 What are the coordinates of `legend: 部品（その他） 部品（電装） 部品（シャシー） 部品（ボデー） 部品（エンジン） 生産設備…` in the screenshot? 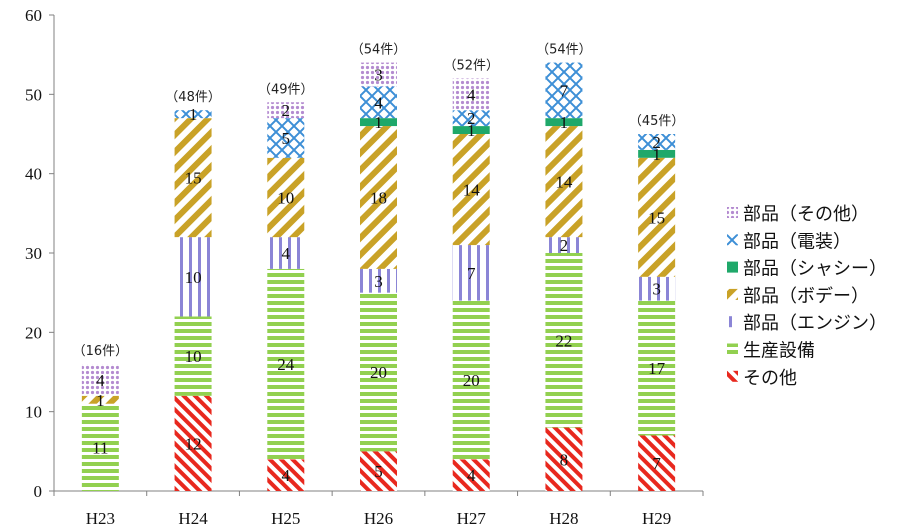 It's located at (807, 296).